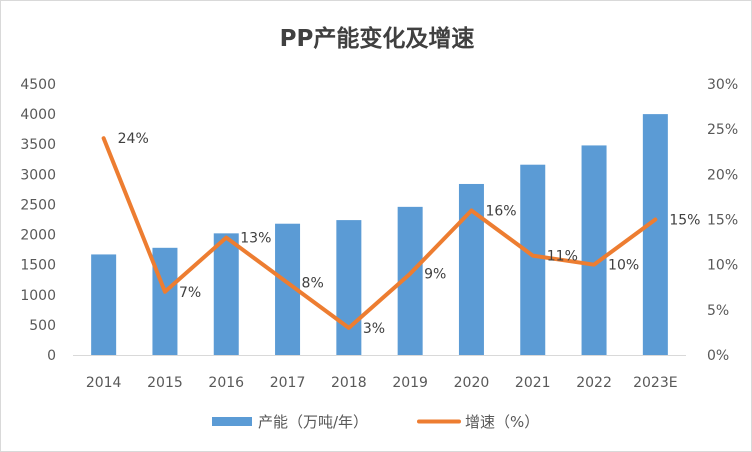 The height and width of the screenshot is (452, 752). What do you see at coordinates (718, 311) in the screenshot?
I see `y-right-tick-label: 5%` at bounding box center [718, 311].